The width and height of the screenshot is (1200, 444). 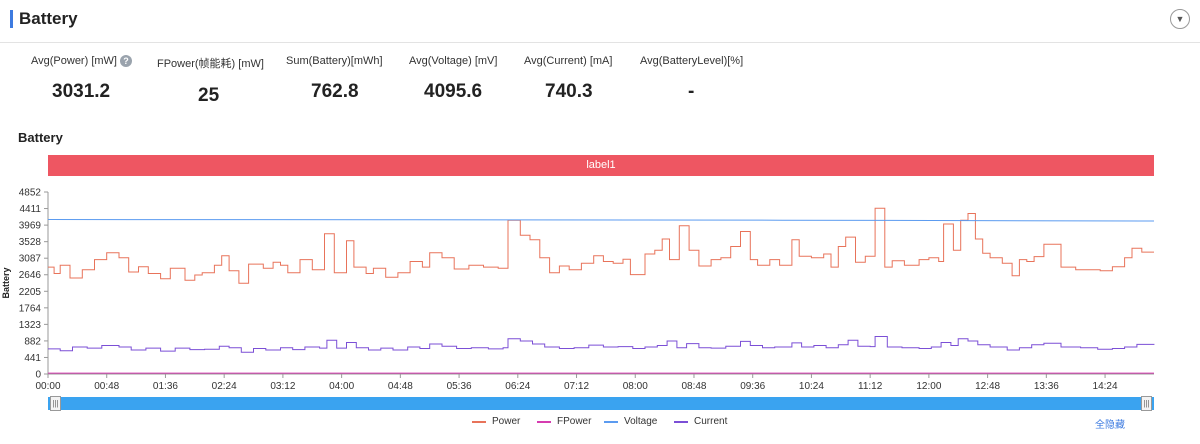 What do you see at coordinates (74, 61) in the screenshot?
I see `stat-label: Avg(Power) [mW]` at bounding box center [74, 61].